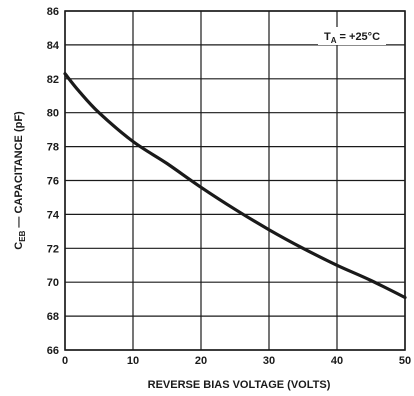 The width and height of the screenshot is (414, 396). What do you see at coordinates (19, 171) in the screenshot?
I see `y-axis-unit-text: — CAPACITANCE (pF)` at bounding box center [19, 171].